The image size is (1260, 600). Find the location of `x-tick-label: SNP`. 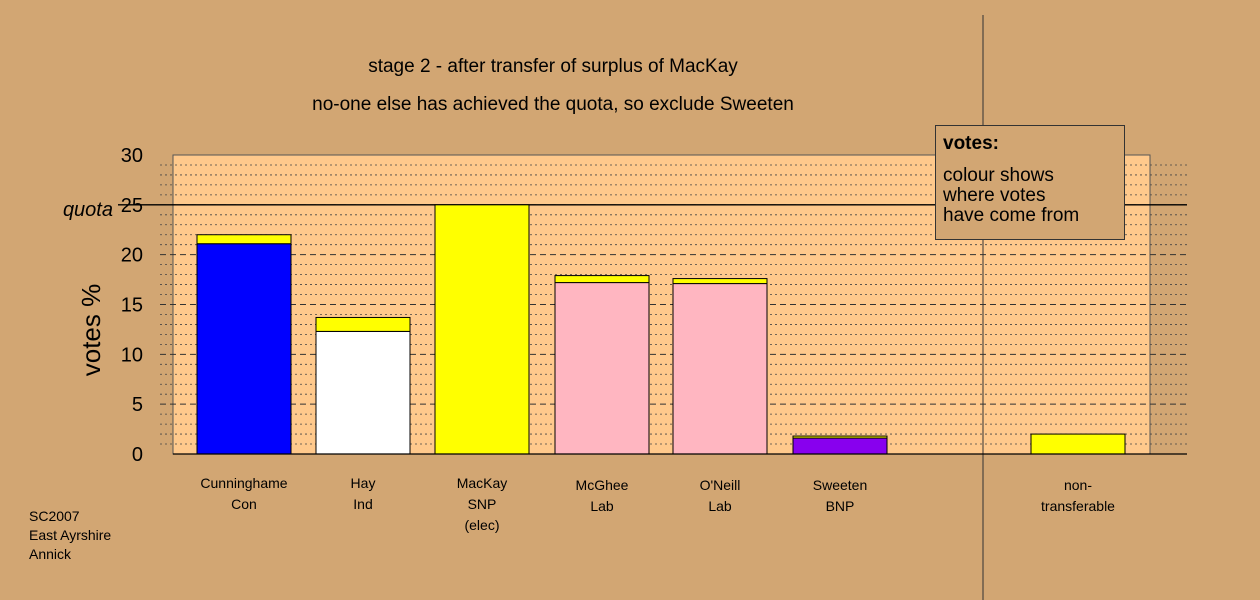

x-tick-label: SNP is located at coordinates (482, 504).